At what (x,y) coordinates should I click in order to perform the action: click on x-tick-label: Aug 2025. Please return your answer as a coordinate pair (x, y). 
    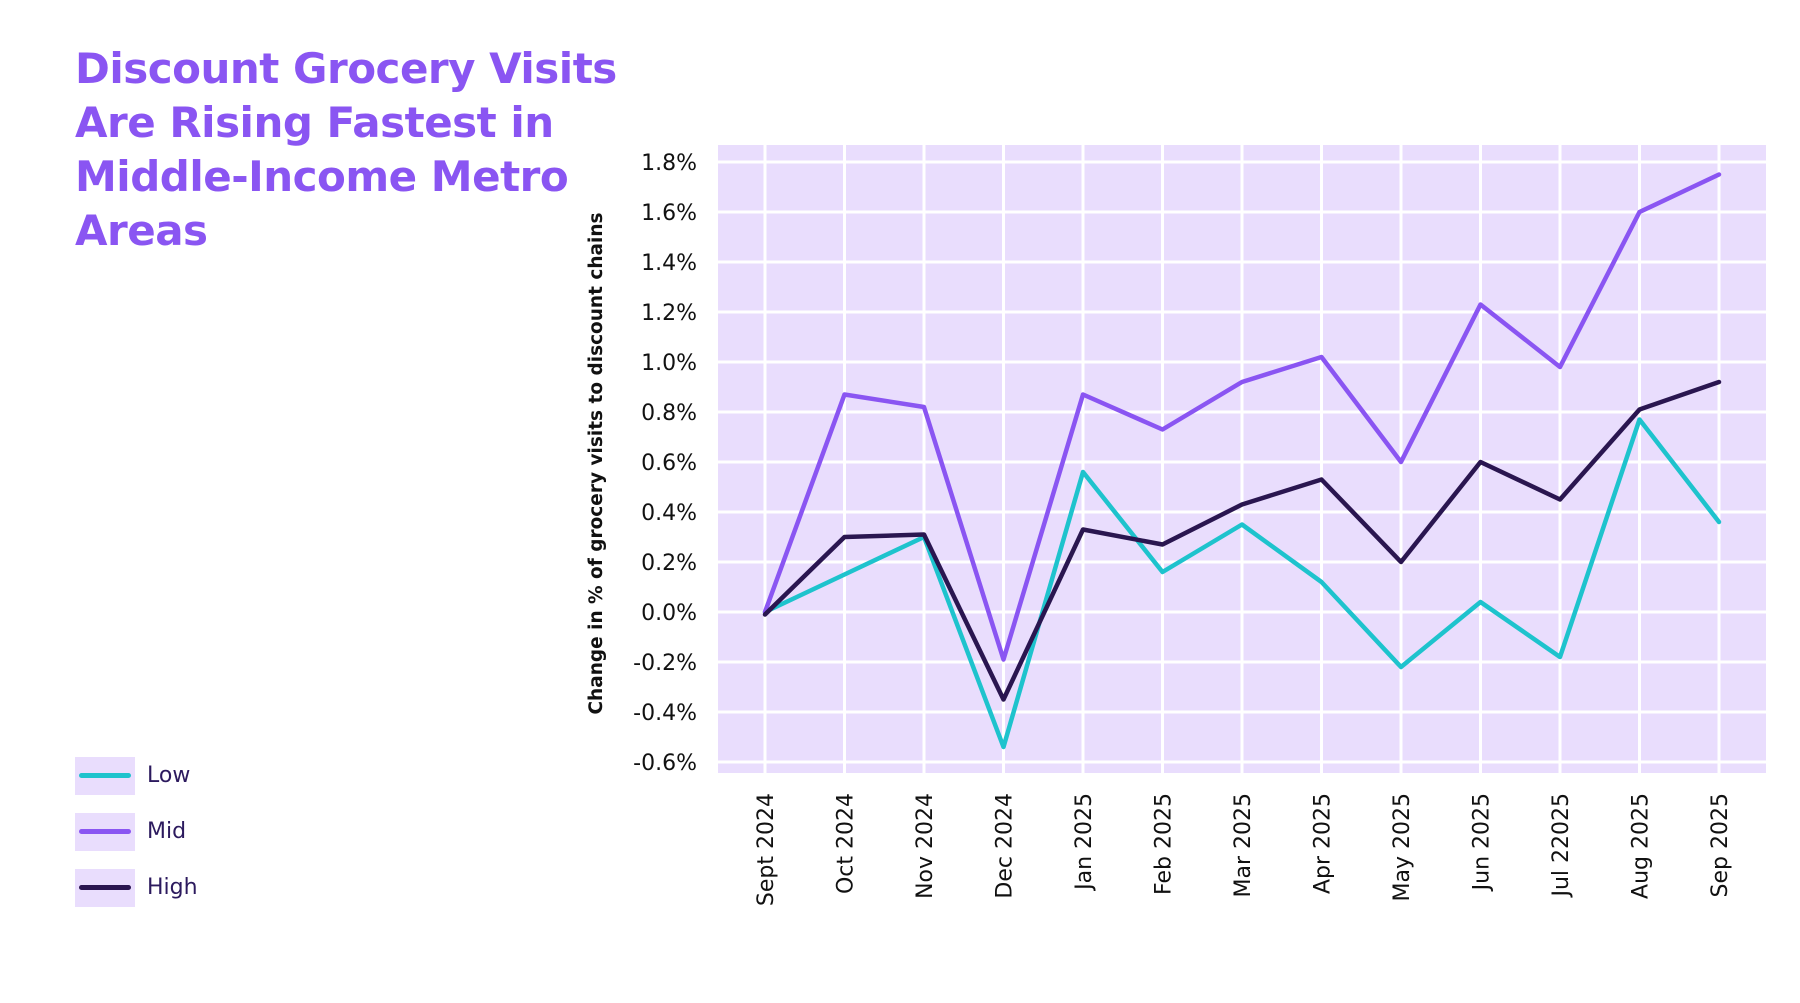
    Looking at the image, I should click on (1641, 846).